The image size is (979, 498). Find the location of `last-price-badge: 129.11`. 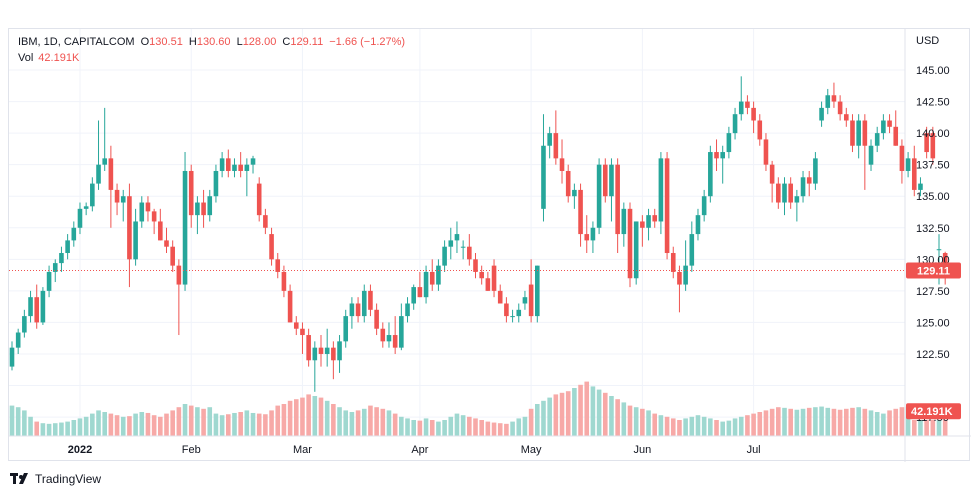

last-price-badge: 129.11 is located at coordinates (933, 270).